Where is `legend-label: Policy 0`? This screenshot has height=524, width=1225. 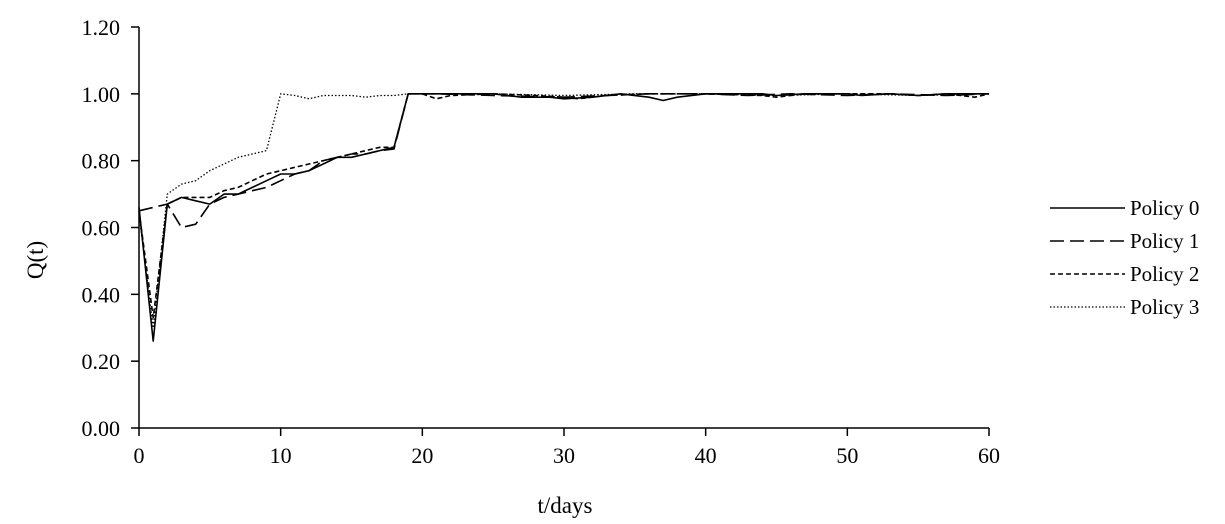 legend-label: Policy 0 is located at coordinates (1164, 208).